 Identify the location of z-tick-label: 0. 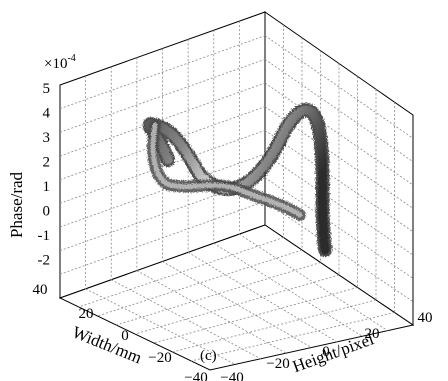
(47, 212).